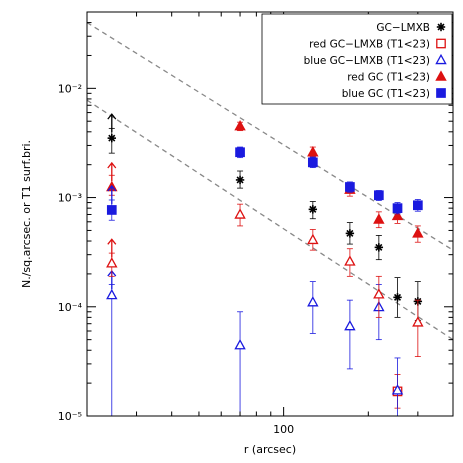 The width and height of the screenshot is (463, 463). I want to click on x-axis-label: r (arcsec), so click(270, 449).